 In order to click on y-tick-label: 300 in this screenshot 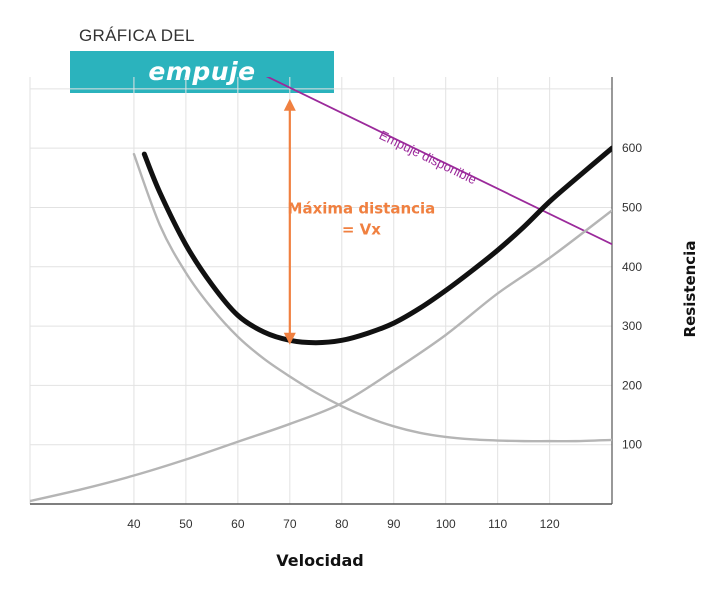, I will do `click(632, 326)`.